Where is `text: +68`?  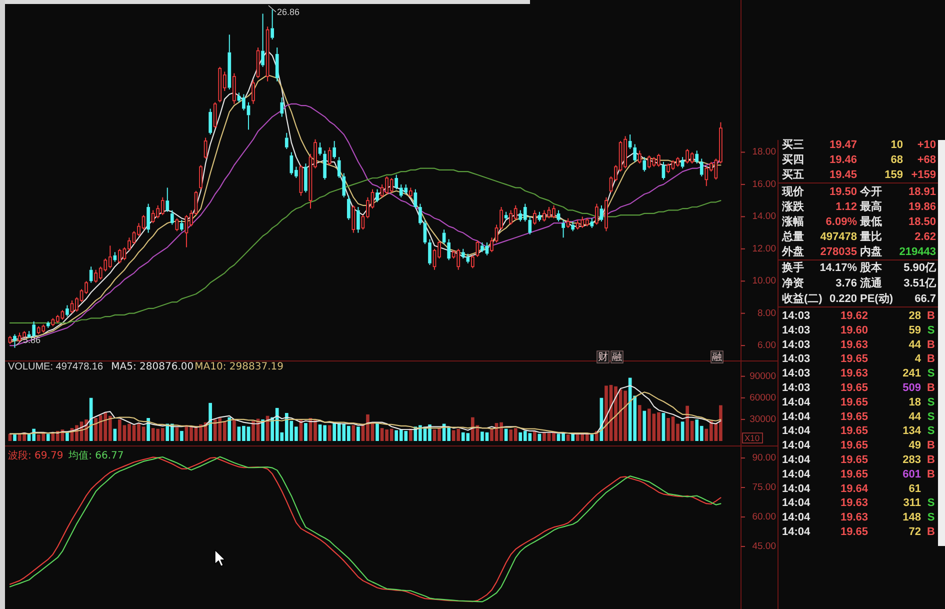 text: +68 is located at coordinates (926, 160).